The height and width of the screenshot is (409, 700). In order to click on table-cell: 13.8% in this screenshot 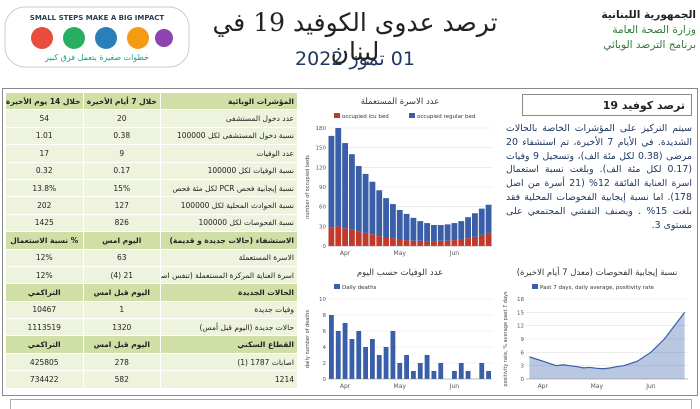, I will do `click(44, 188)`.